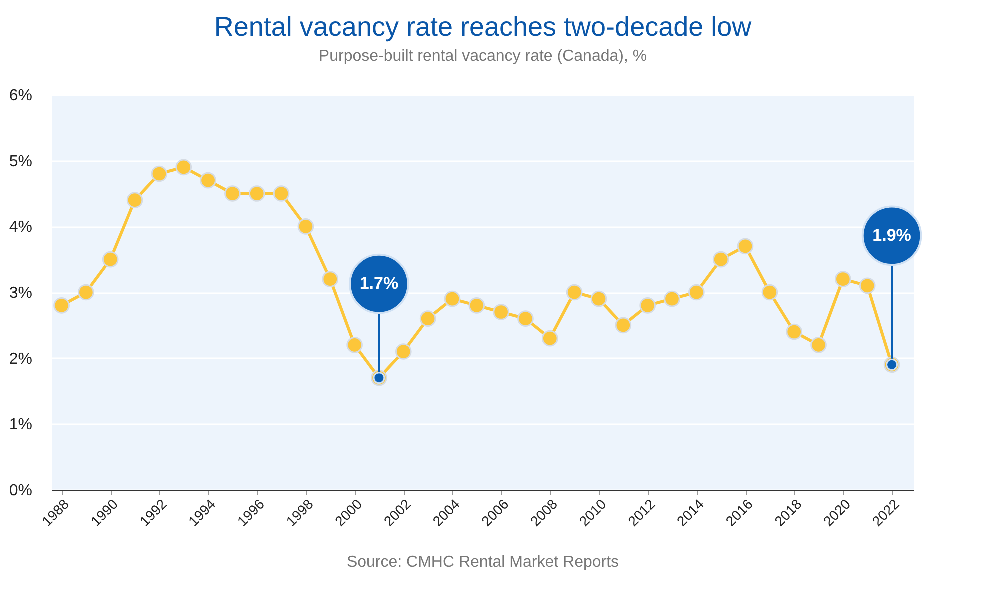  Describe the element at coordinates (20, 227) in the screenshot. I see `y-tick-label: 4%` at that location.